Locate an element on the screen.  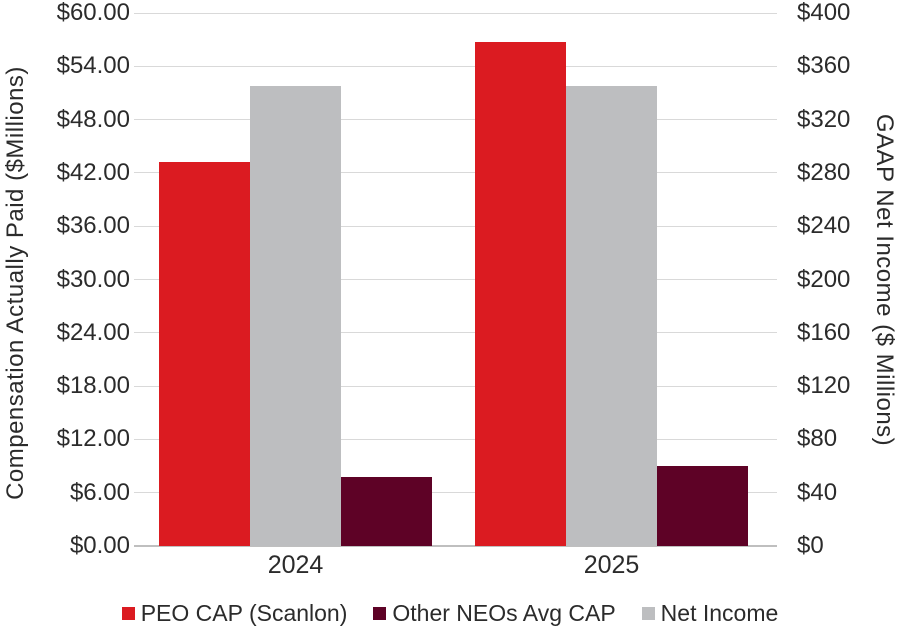
left-tick-label-54-00: $54.00 is located at coordinates (93, 66).